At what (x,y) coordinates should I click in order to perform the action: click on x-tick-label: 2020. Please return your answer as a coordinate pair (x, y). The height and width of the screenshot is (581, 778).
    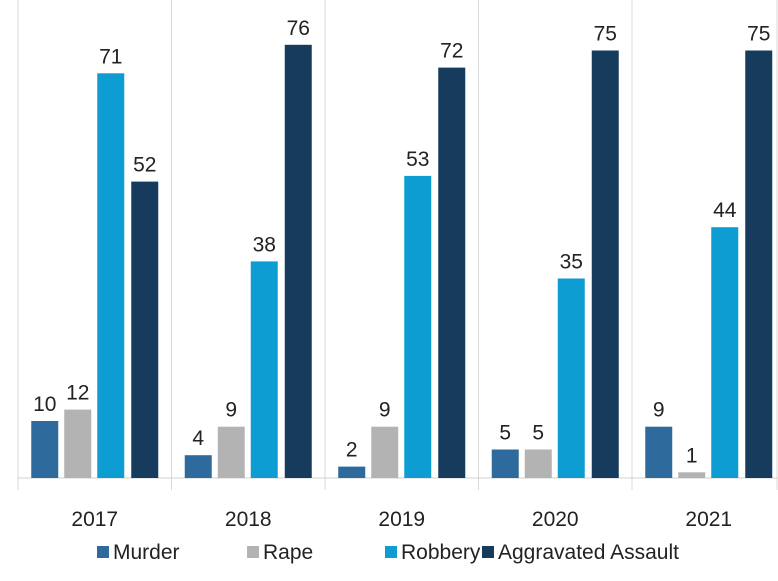
    Looking at the image, I should click on (555, 519).